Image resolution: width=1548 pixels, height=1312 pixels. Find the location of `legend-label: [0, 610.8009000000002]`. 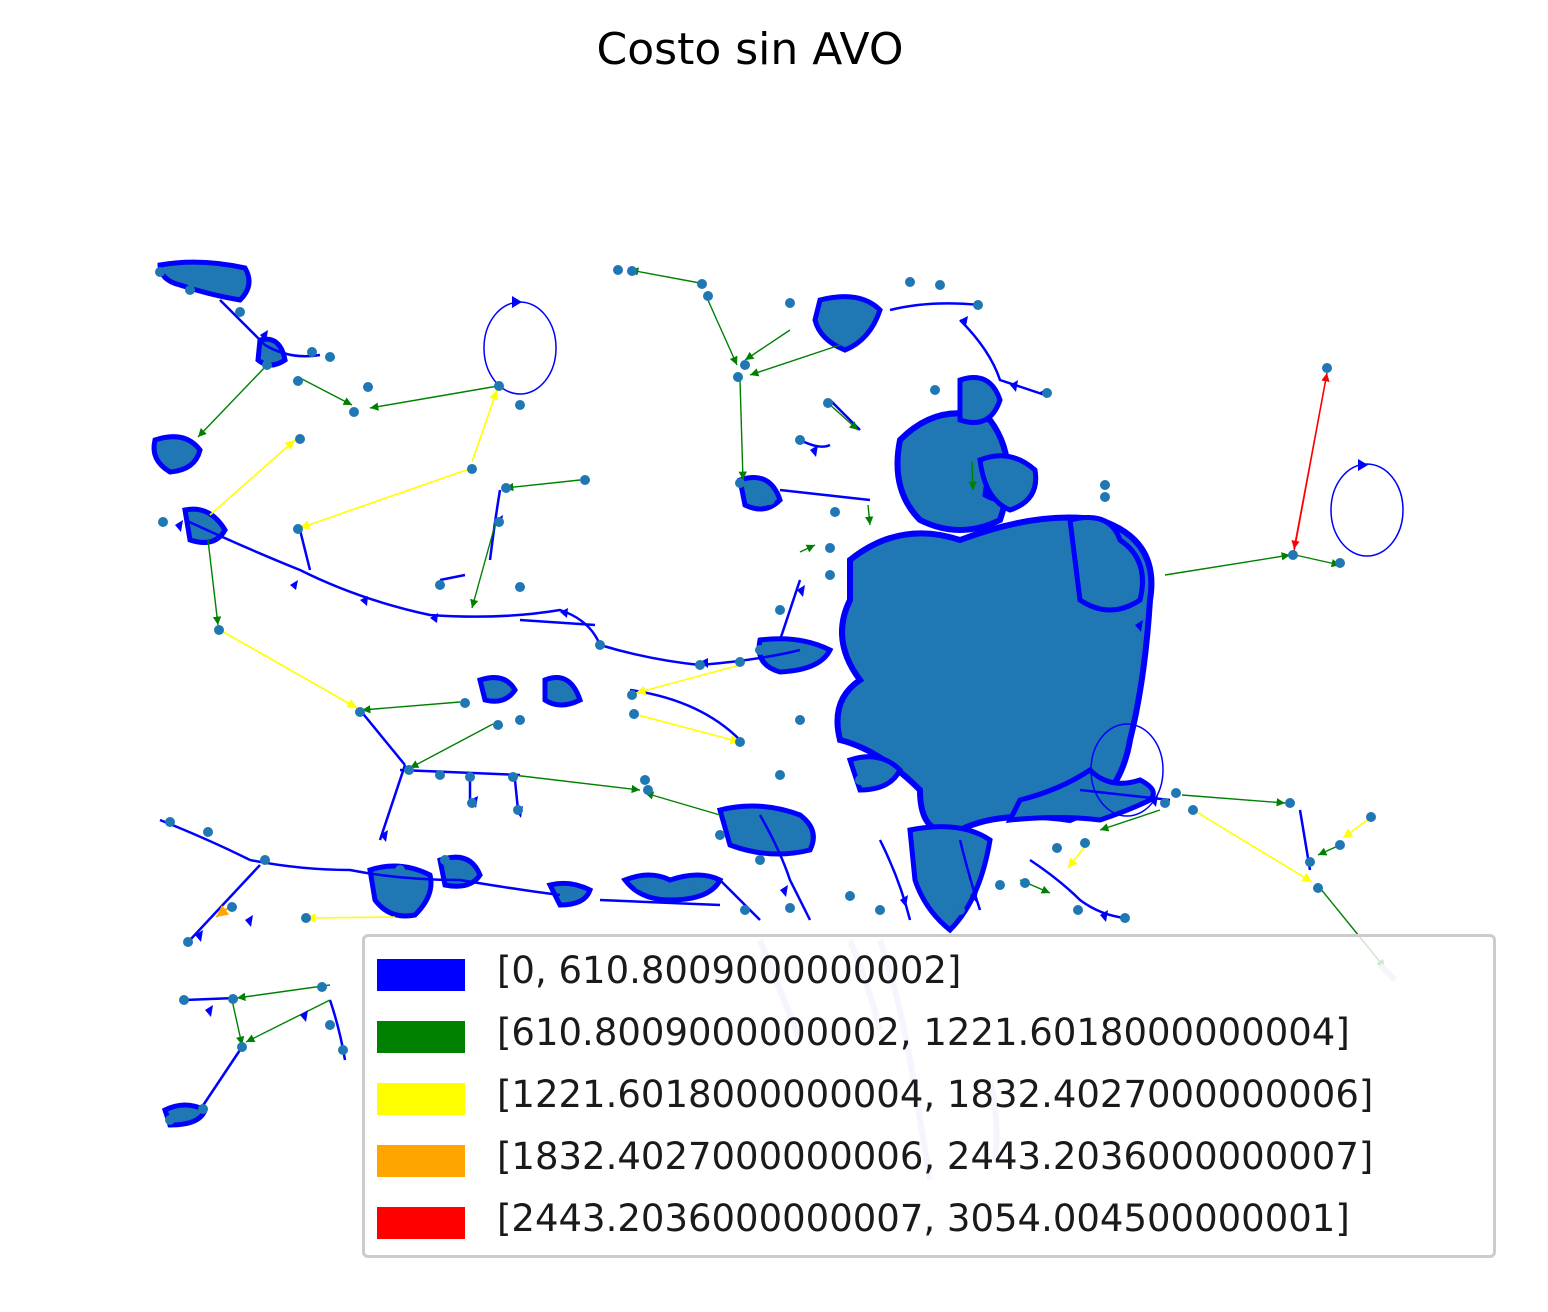

legend-label: [0, 610.8009000000002] is located at coordinates (729, 970).